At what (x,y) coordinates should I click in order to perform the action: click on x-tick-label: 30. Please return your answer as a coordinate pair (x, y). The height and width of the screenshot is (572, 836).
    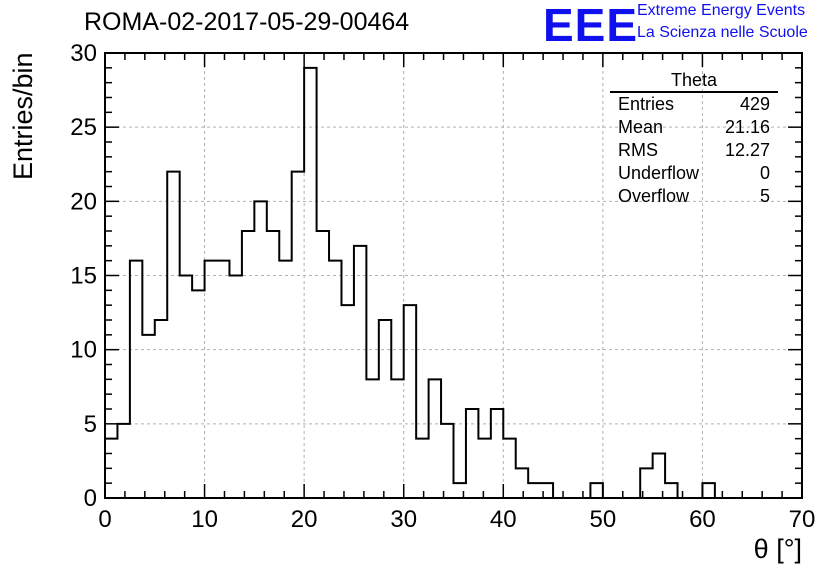
    Looking at the image, I should click on (403, 519).